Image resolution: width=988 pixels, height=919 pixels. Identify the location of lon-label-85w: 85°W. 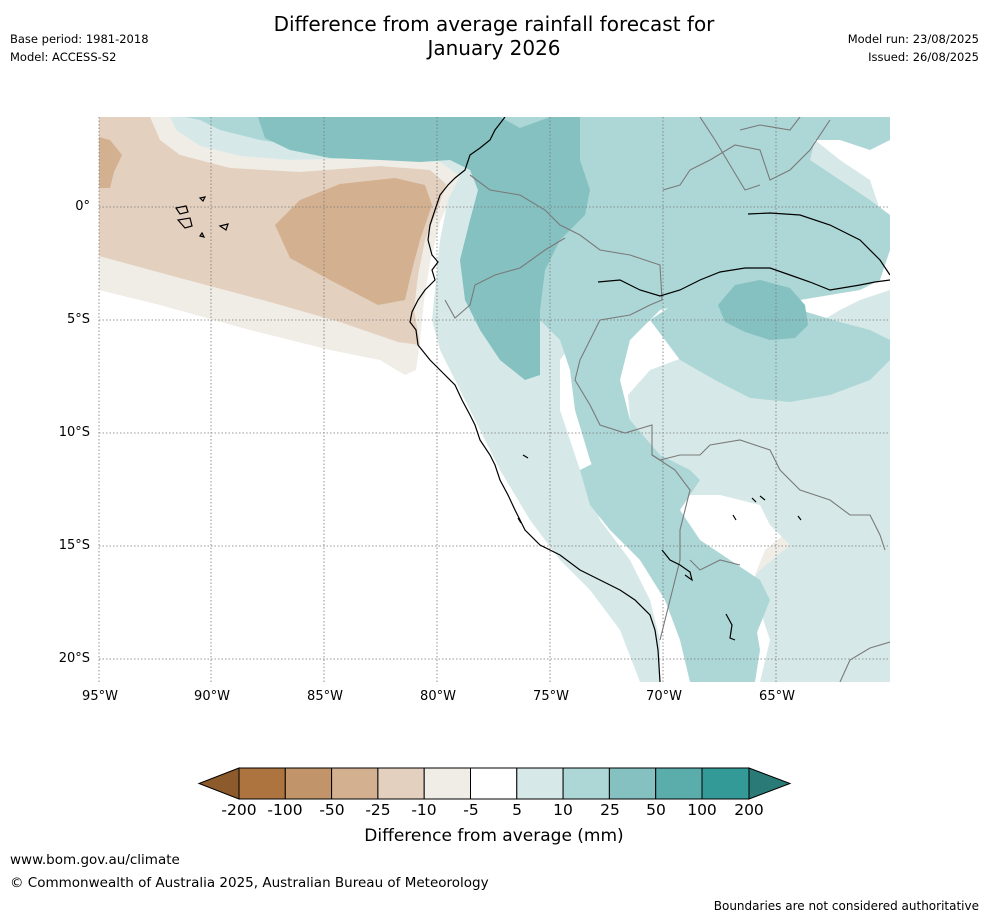
(325, 696).